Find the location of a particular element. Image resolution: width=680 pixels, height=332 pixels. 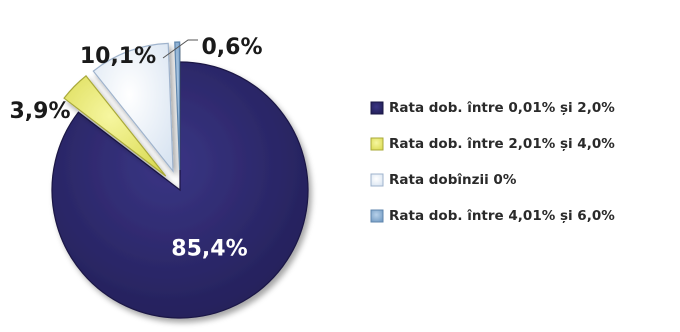

data-label: 3,9% is located at coordinates (39, 111).